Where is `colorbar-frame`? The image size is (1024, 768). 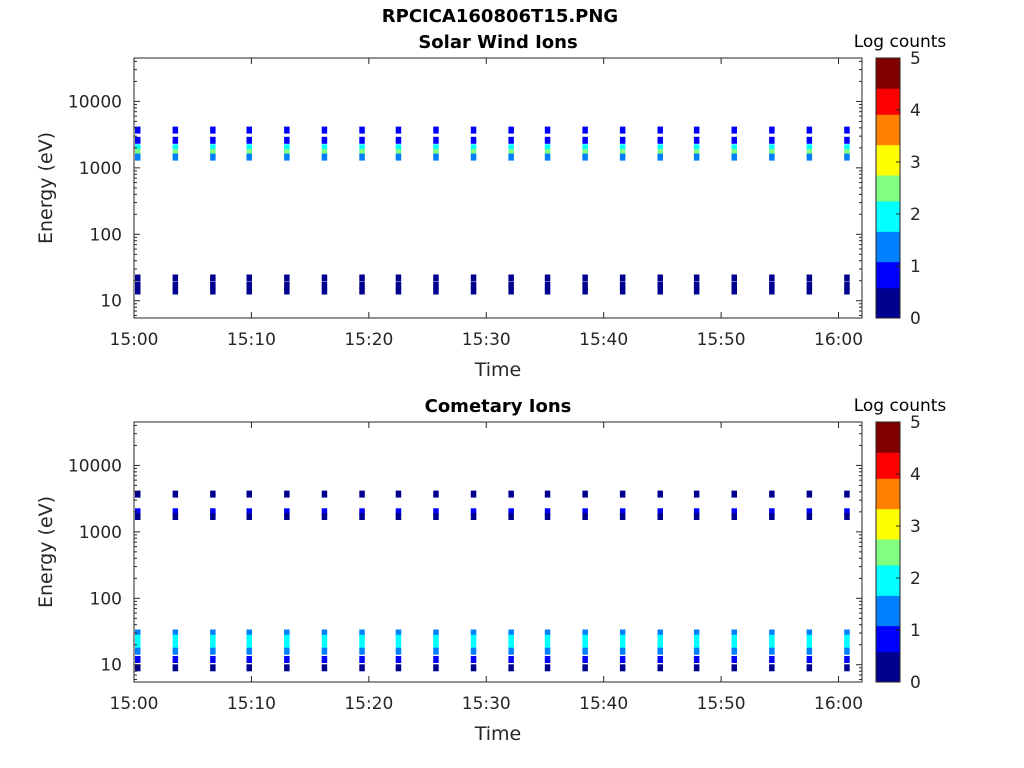
colorbar-frame is located at coordinates (888, 552).